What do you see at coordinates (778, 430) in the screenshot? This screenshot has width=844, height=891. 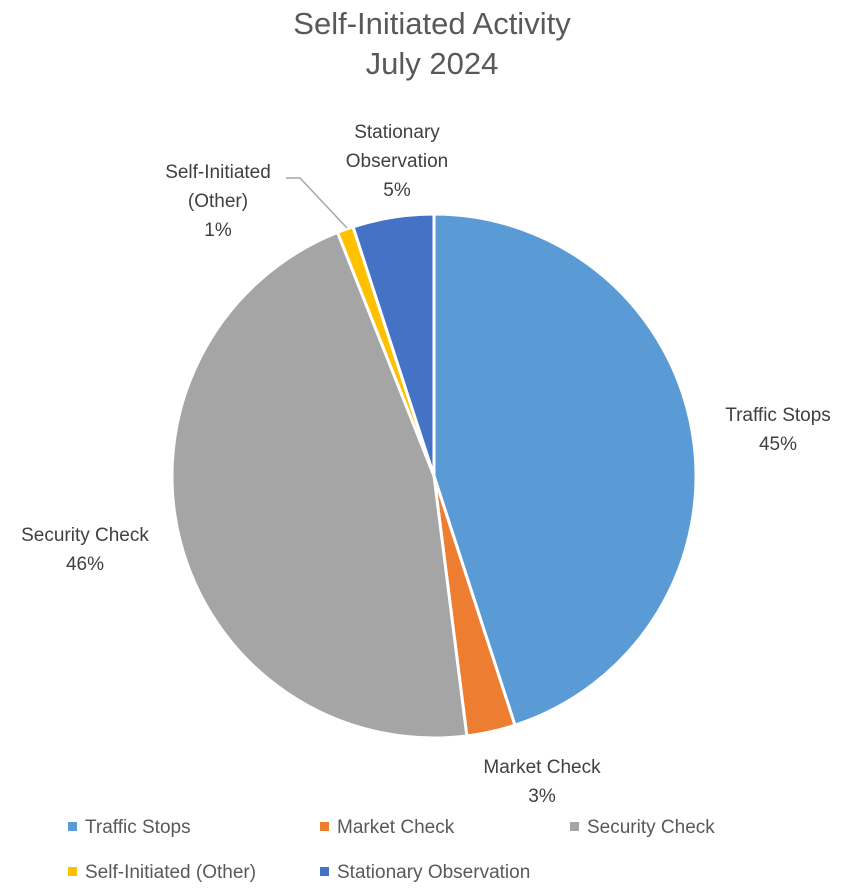 I see `data-label-traffic-stops: Traffic Stops 45%` at bounding box center [778, 430].